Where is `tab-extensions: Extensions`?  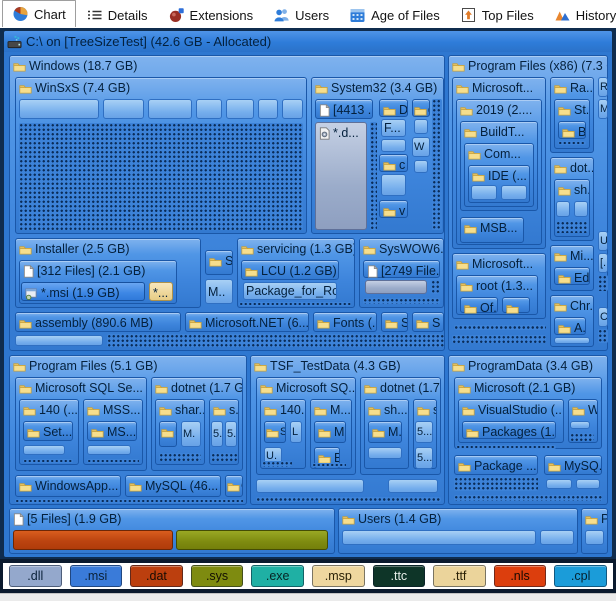
tab-extensions: Extensions is located at coordinates (211, 14).